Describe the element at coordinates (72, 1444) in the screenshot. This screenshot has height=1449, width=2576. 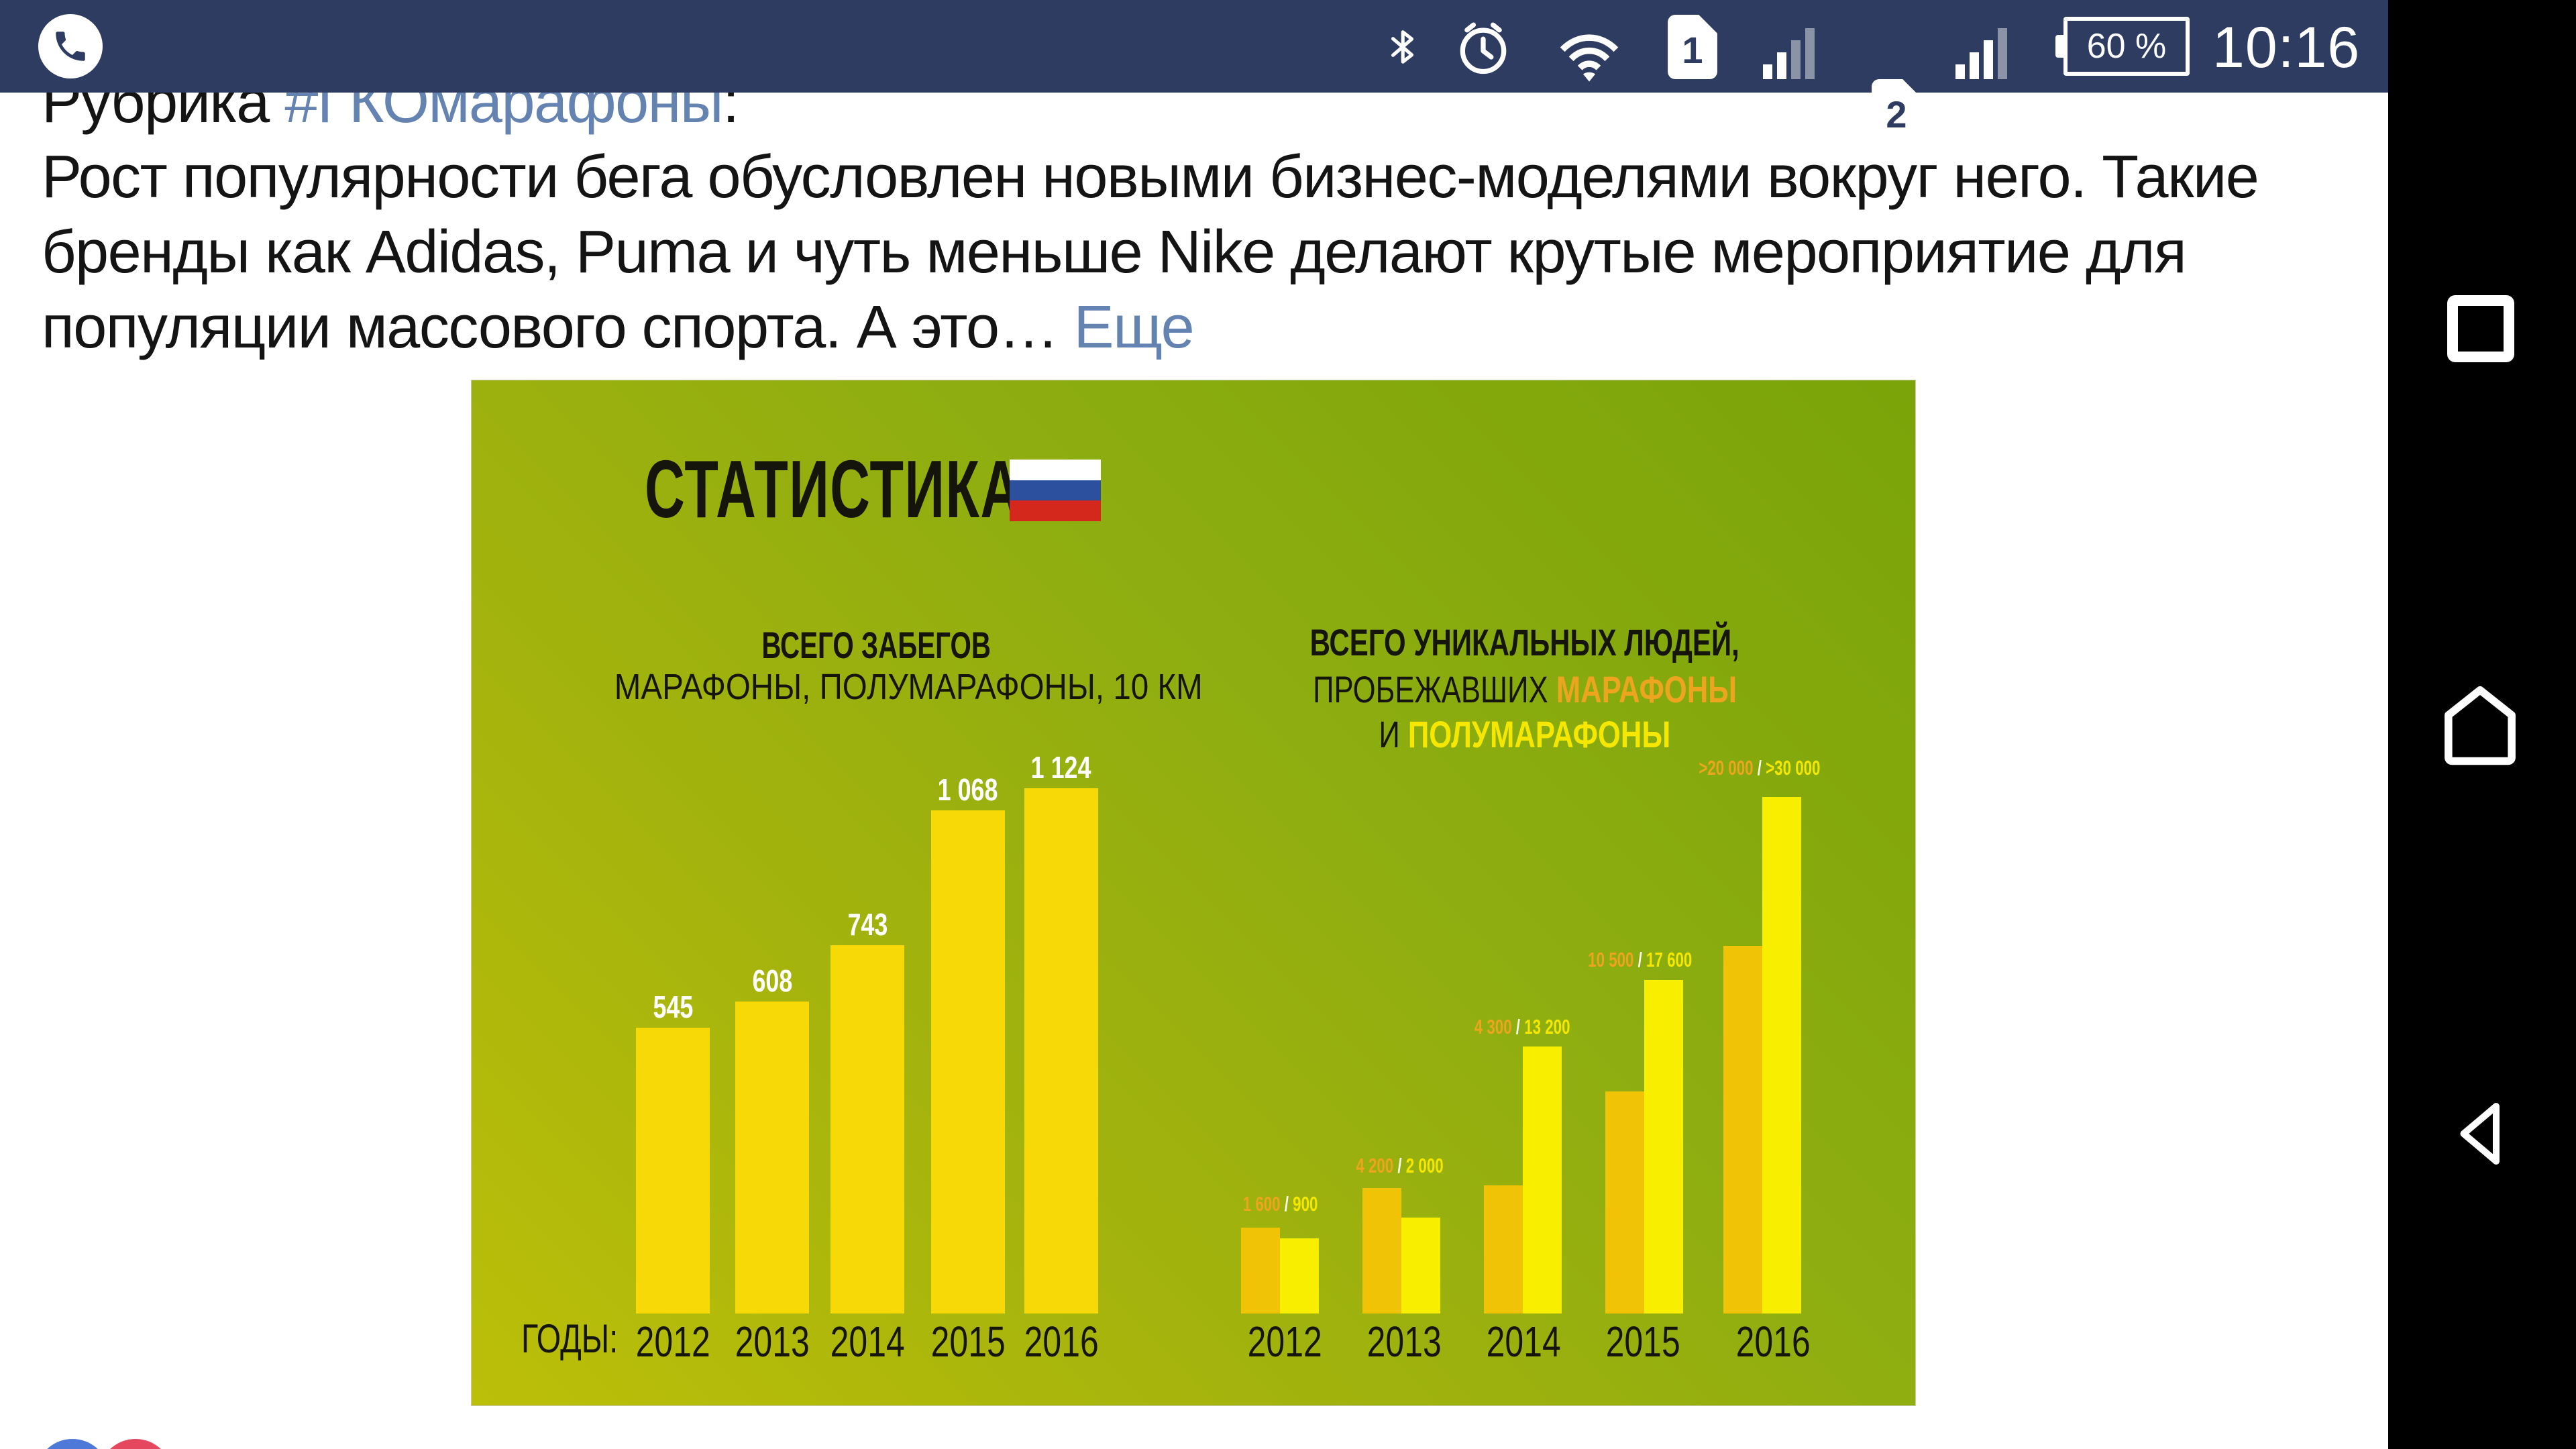
I see `like-reaction-badge` at that location.